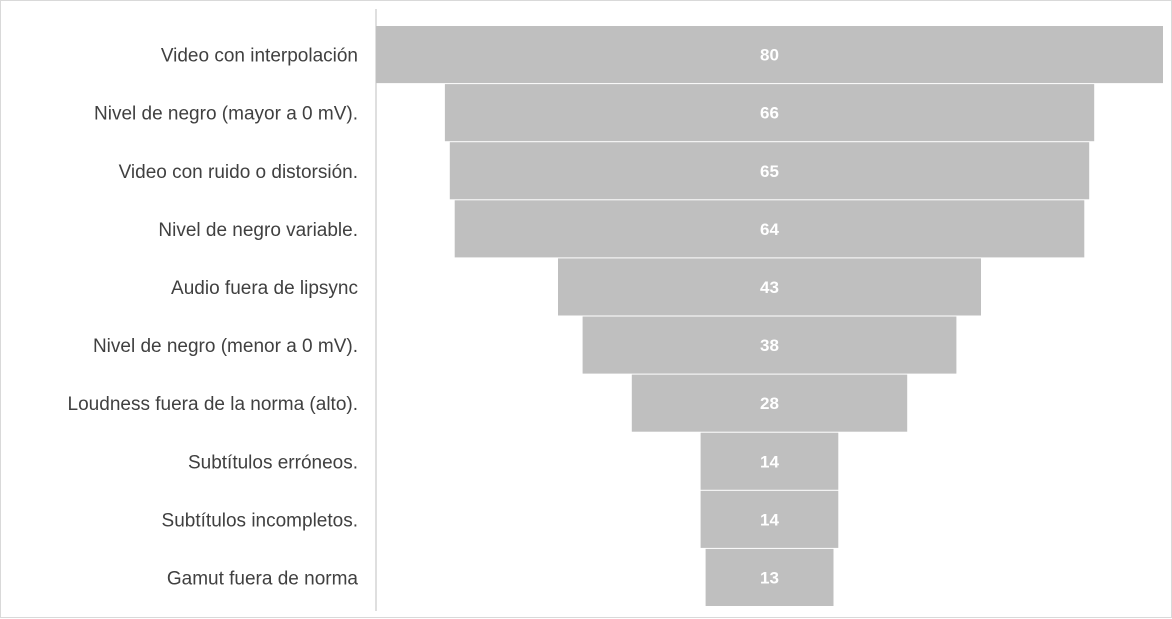  What do you see at coordinates (264, 288) in the screenshot?
I see `category-label: Audio fuera de lipsync` at bounding box center [264, 288].